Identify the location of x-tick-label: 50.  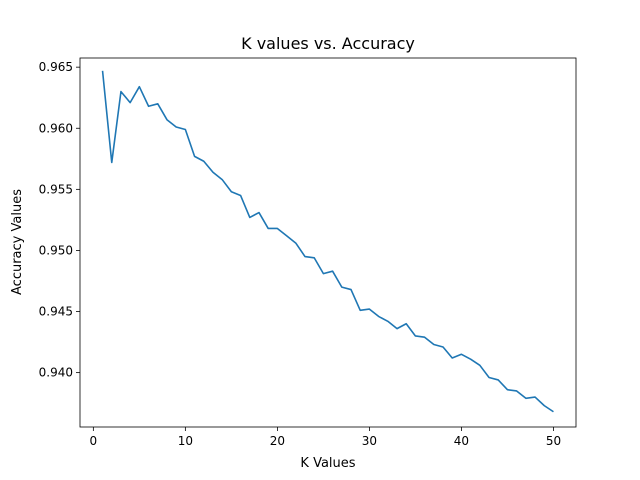
(553, 441).